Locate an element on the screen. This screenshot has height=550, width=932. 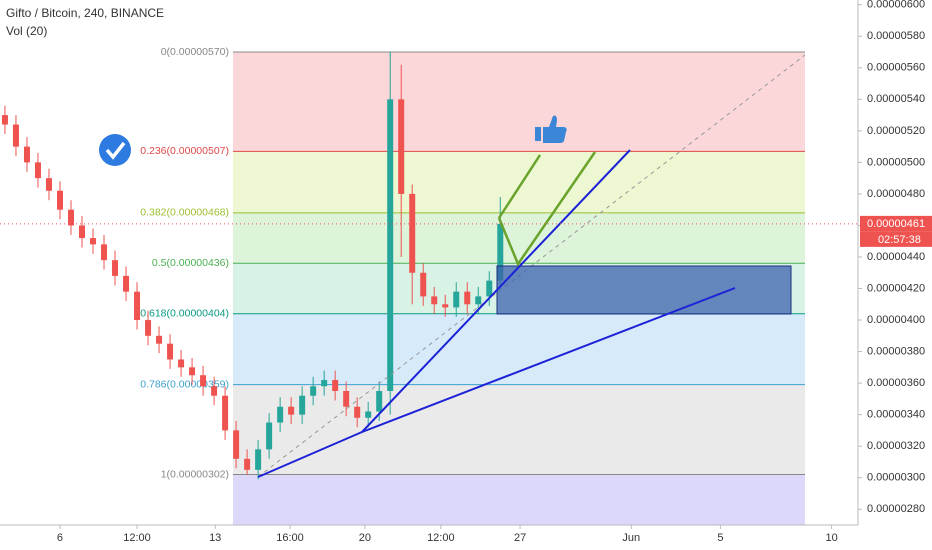
x-tick-label: 6 is located at coordinates (60, 538).